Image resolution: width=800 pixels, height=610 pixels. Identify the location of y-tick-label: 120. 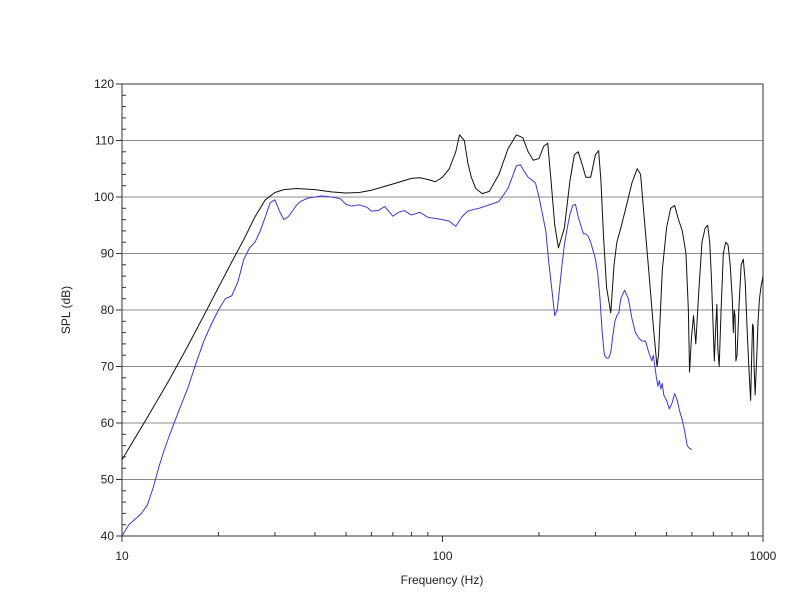
(104, 84).